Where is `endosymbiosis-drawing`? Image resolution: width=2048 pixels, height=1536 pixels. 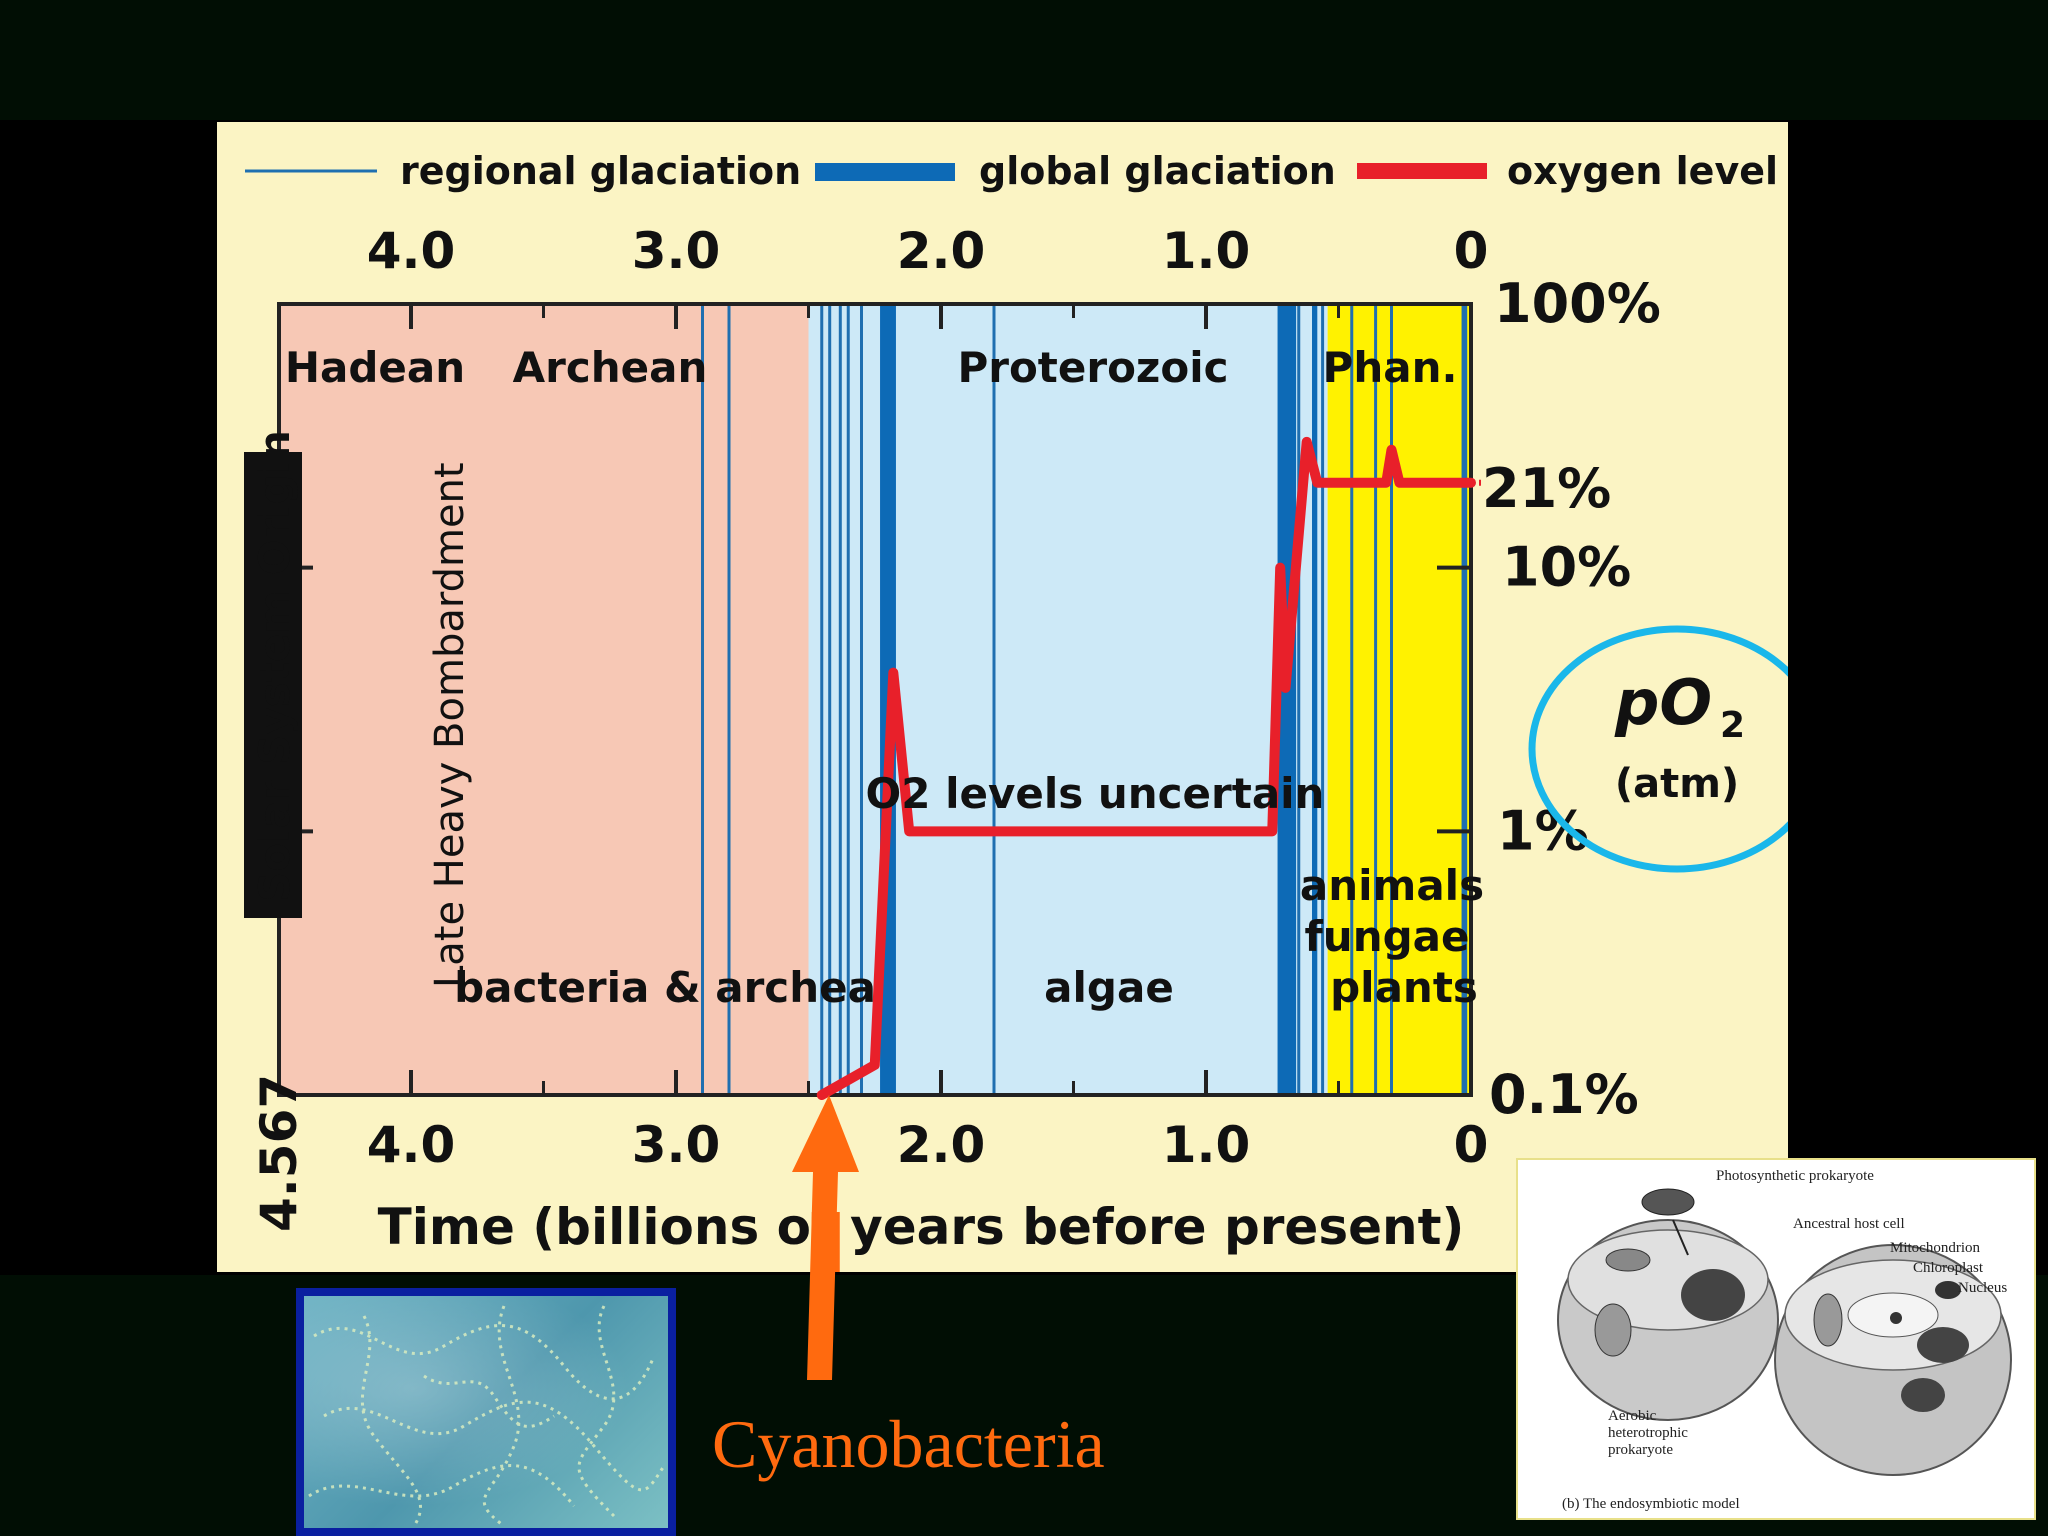 endosymbiosis-drawing is located at coordinates (1784, 1332).